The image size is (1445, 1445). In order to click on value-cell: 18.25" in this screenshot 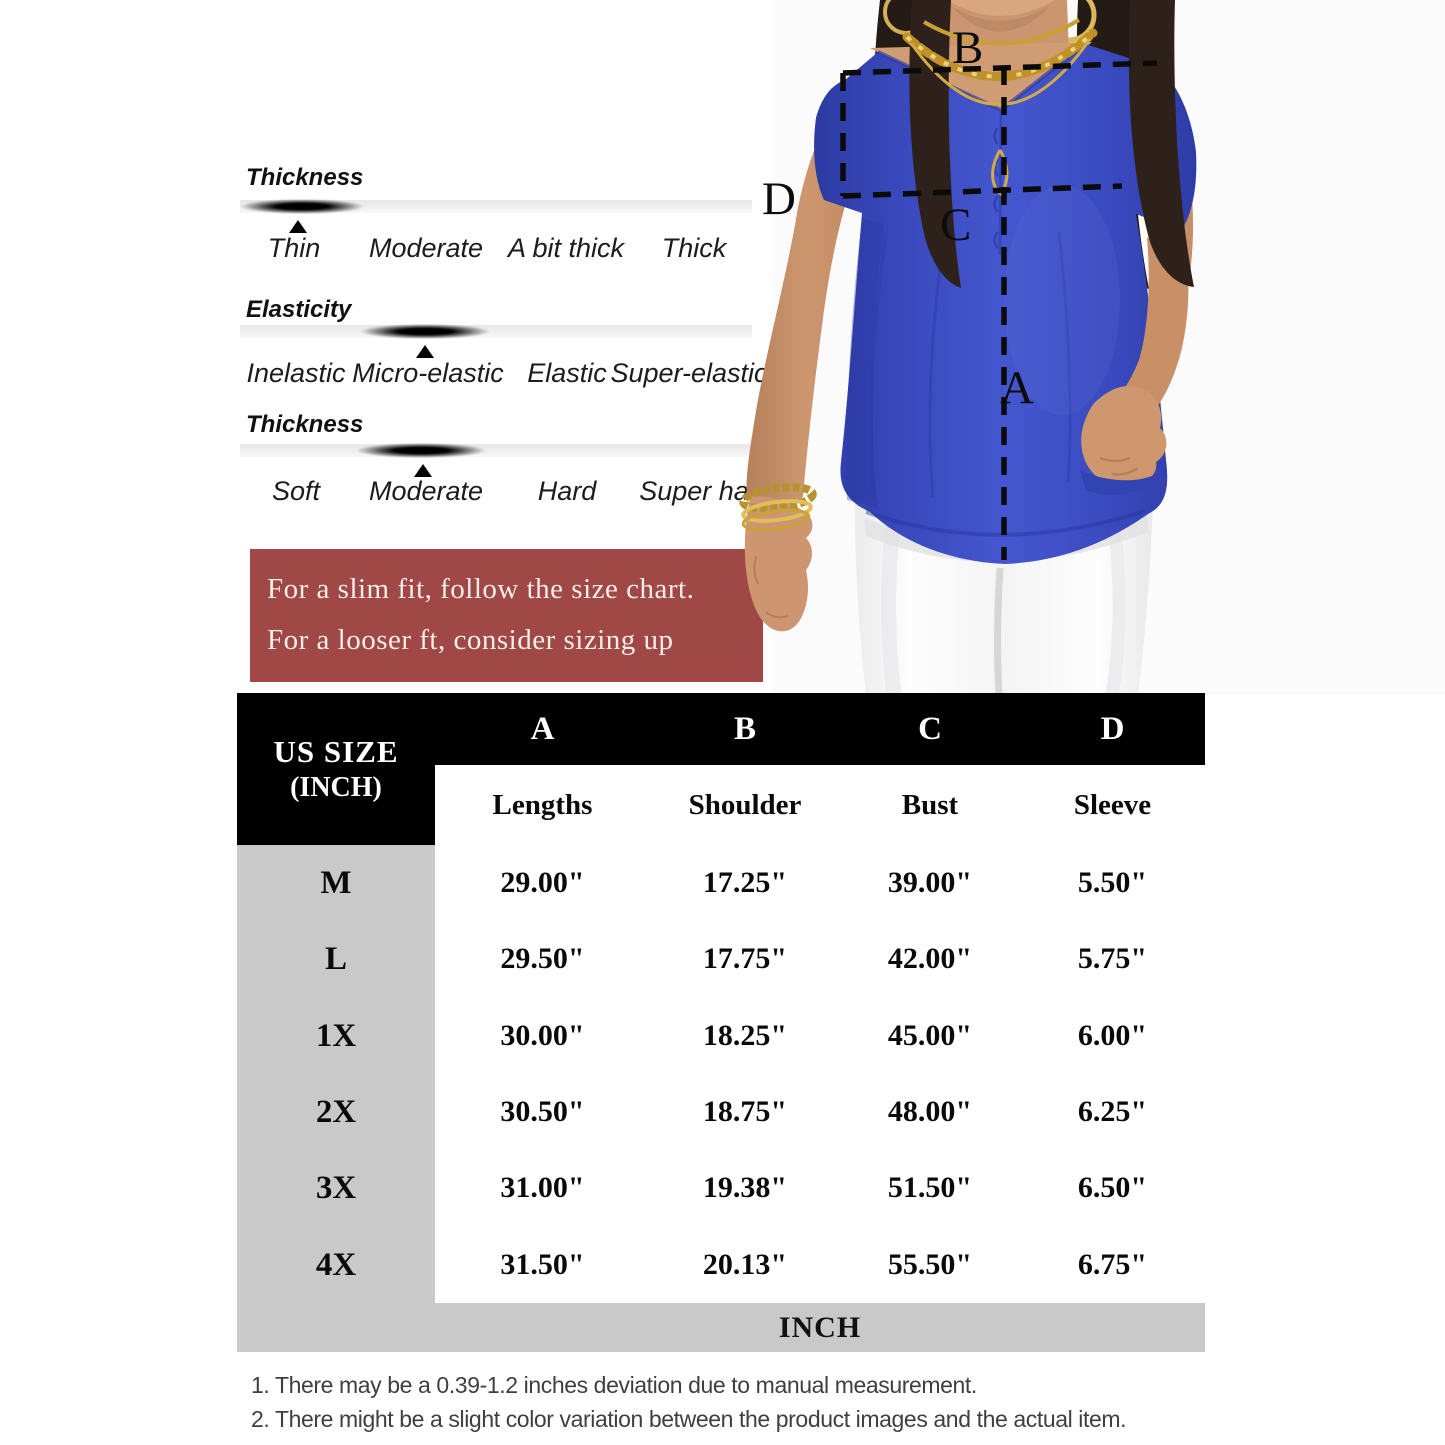, I will do `click(745, 1035)`.